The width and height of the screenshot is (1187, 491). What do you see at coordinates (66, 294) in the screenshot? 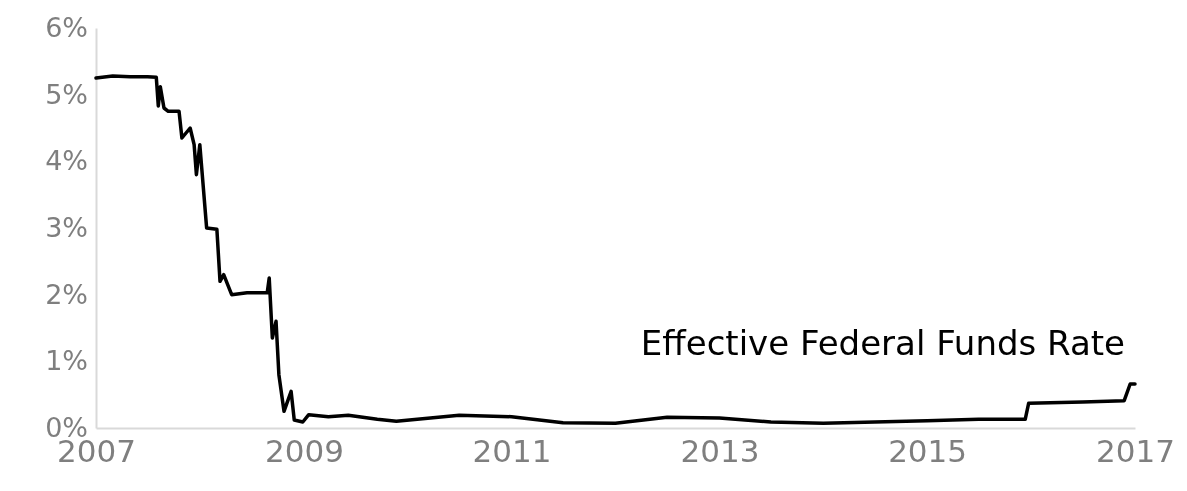
I see `y-tick-label: 2%` at bounding box center [66, 294].